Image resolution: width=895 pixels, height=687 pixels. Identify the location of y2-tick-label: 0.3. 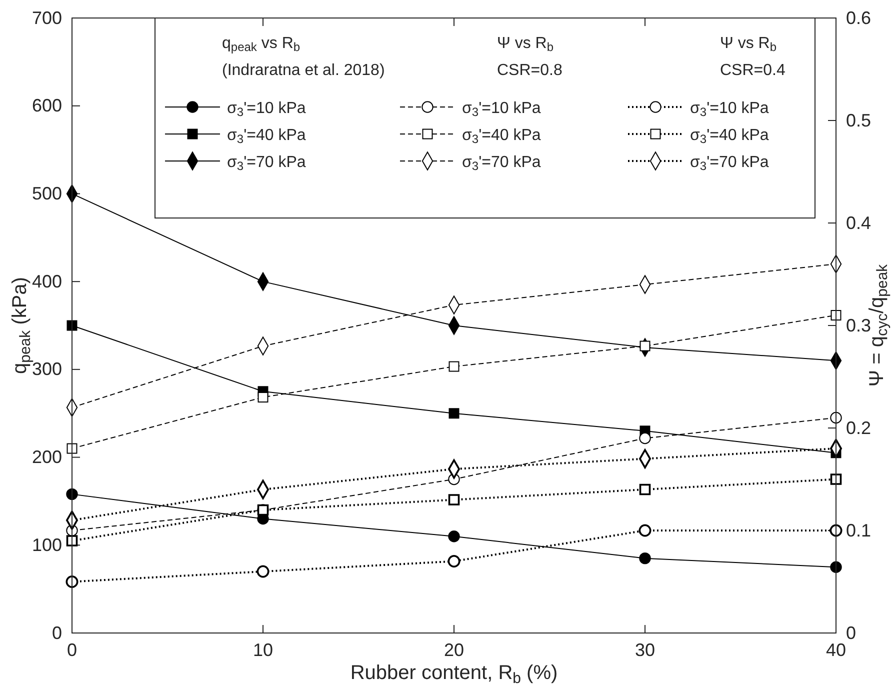
(859, 325).